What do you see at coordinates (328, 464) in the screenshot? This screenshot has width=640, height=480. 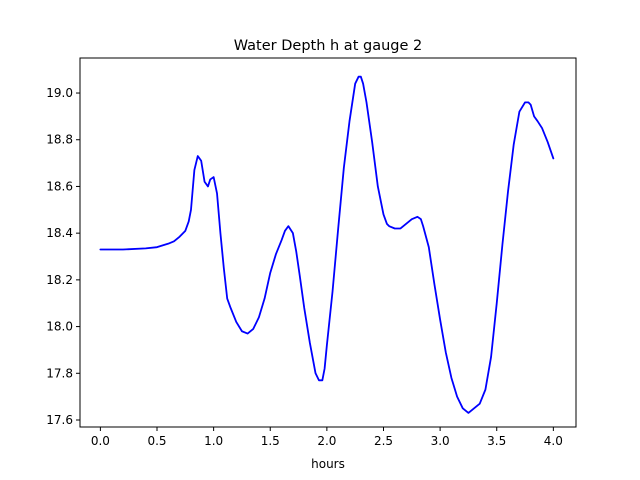 I see `x-axis-label: hours` at bounding box center [328, 464].